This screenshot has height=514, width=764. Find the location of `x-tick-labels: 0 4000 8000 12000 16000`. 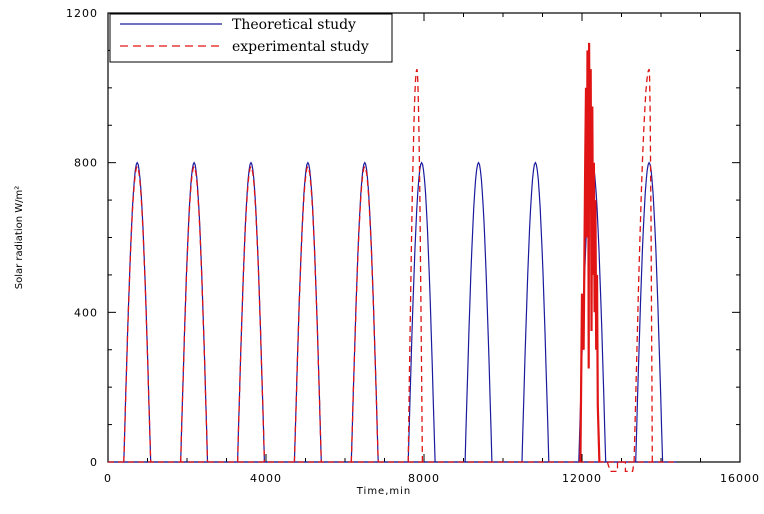

x-tick-labels: 0 4000 8000 12000 16000 is located at coordinates (432, 478).